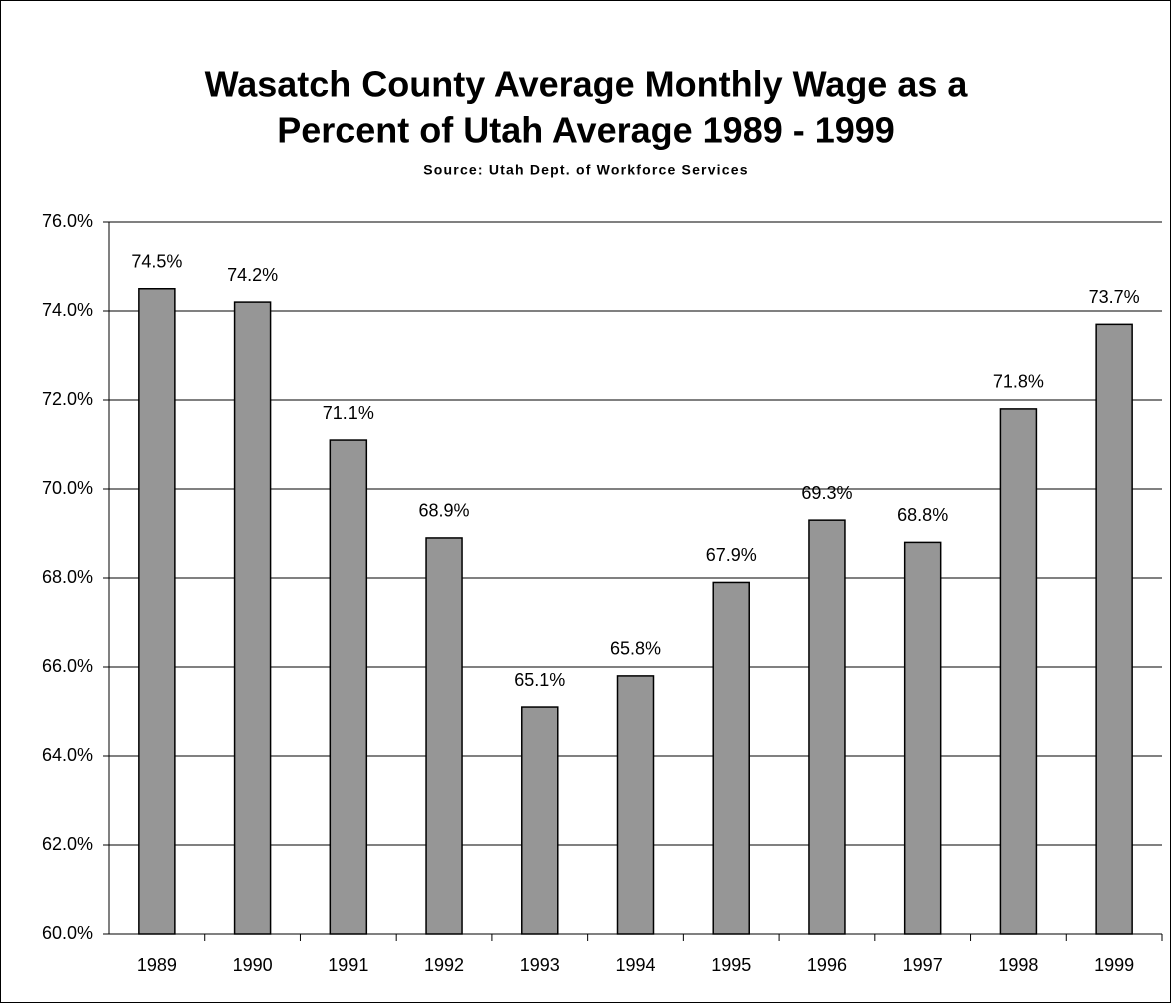 This screenshot has height=1003, width=1171. I want to click on data-label: 68.9%, so click(444, 511).